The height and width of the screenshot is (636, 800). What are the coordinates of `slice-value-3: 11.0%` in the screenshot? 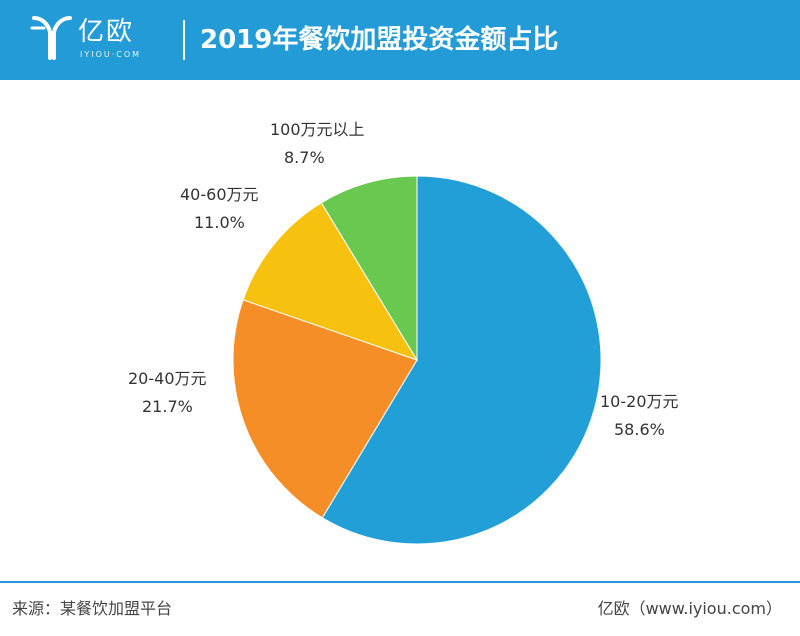 It's located at (219, 222).